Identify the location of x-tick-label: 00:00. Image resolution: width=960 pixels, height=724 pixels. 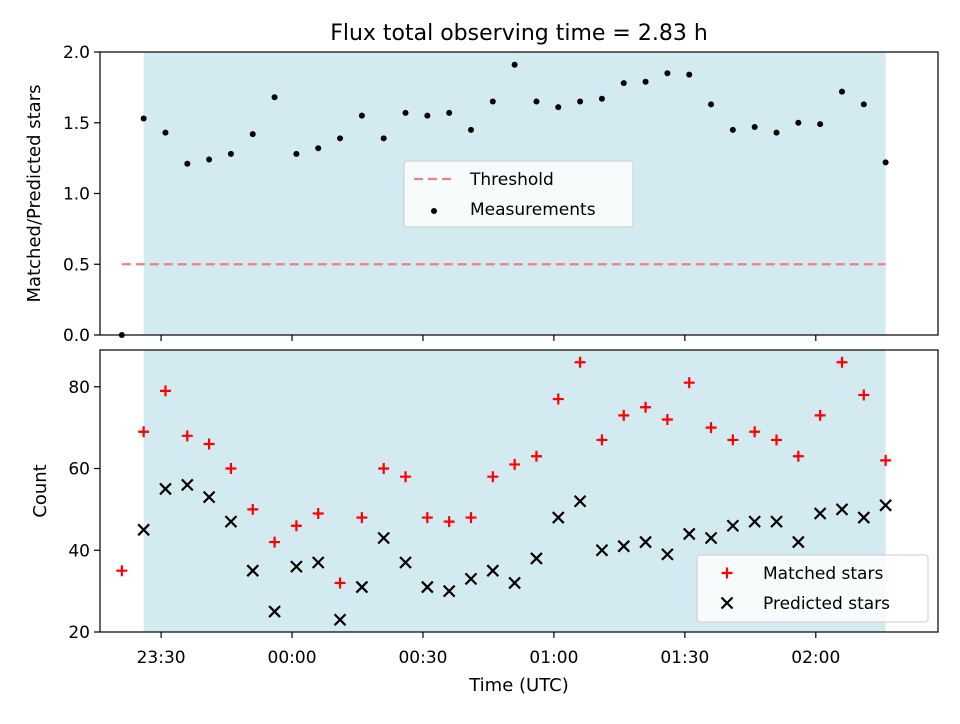
(292, 658).